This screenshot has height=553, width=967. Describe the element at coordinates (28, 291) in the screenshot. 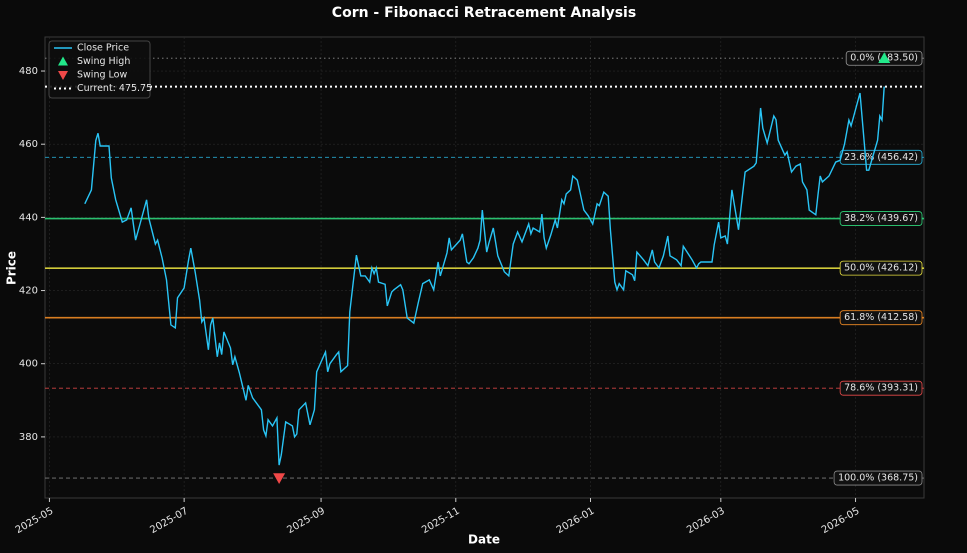

I see `y-tick-label: 420` at that location.